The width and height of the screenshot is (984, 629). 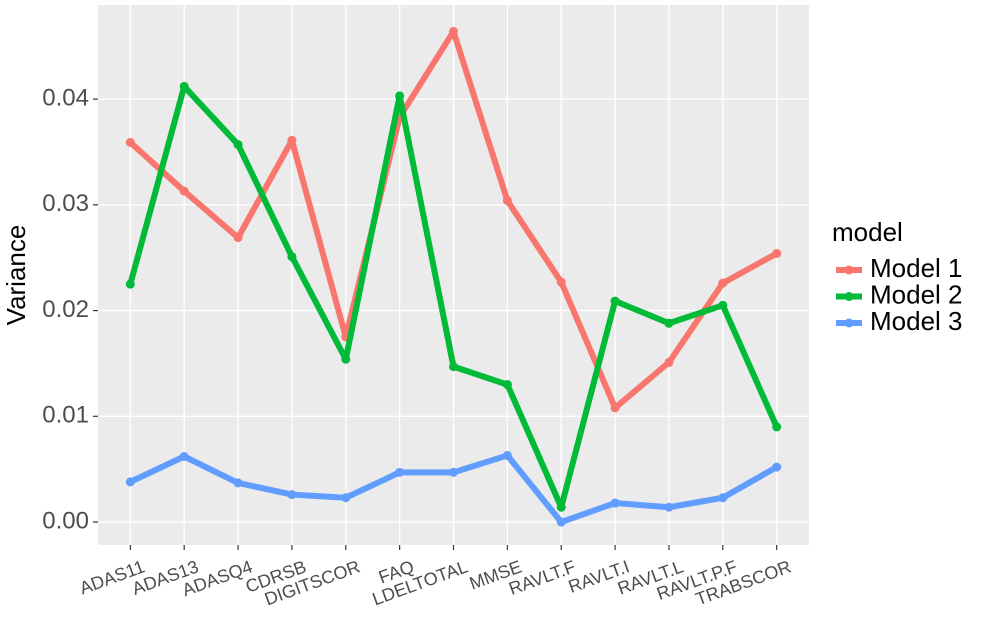 I want to click on y-tick-label: 0.03, so click(x=65, y=203).